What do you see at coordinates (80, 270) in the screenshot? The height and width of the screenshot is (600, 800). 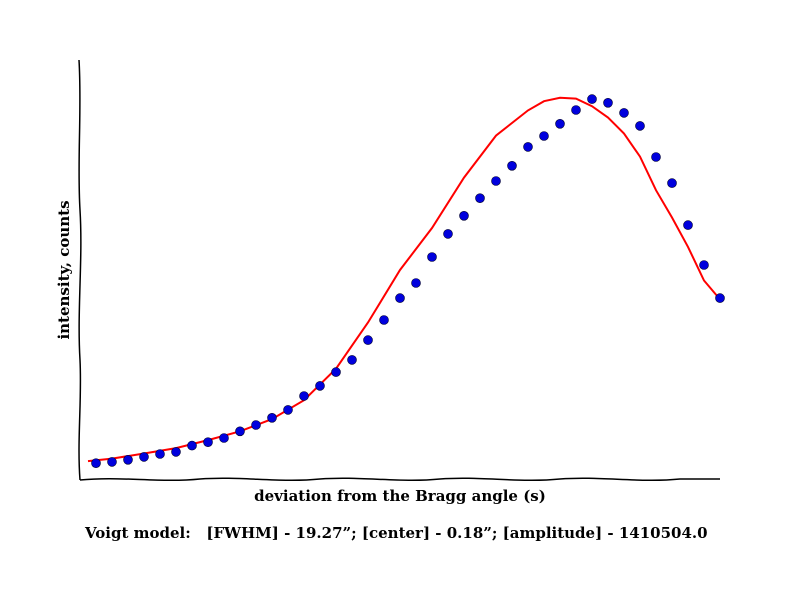 I see `y-axis` at bounding box center [80, 270].